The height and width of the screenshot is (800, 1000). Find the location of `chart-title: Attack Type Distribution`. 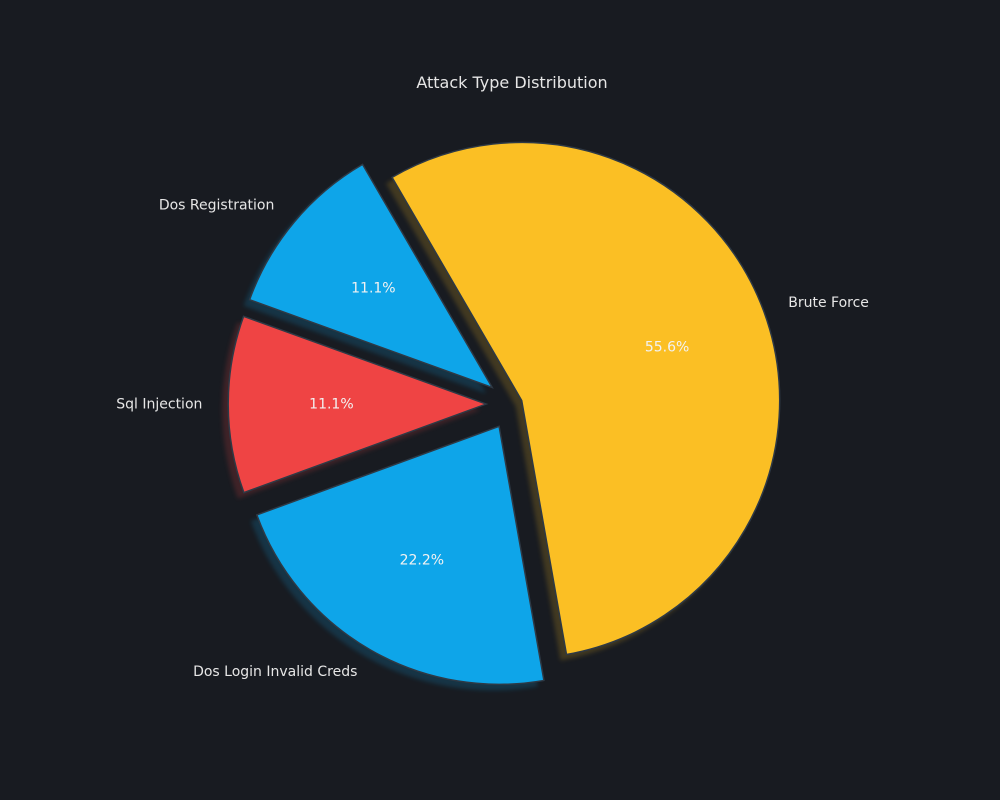

chart-title: Attack Type Distribution is located at coordinates (511, 82).